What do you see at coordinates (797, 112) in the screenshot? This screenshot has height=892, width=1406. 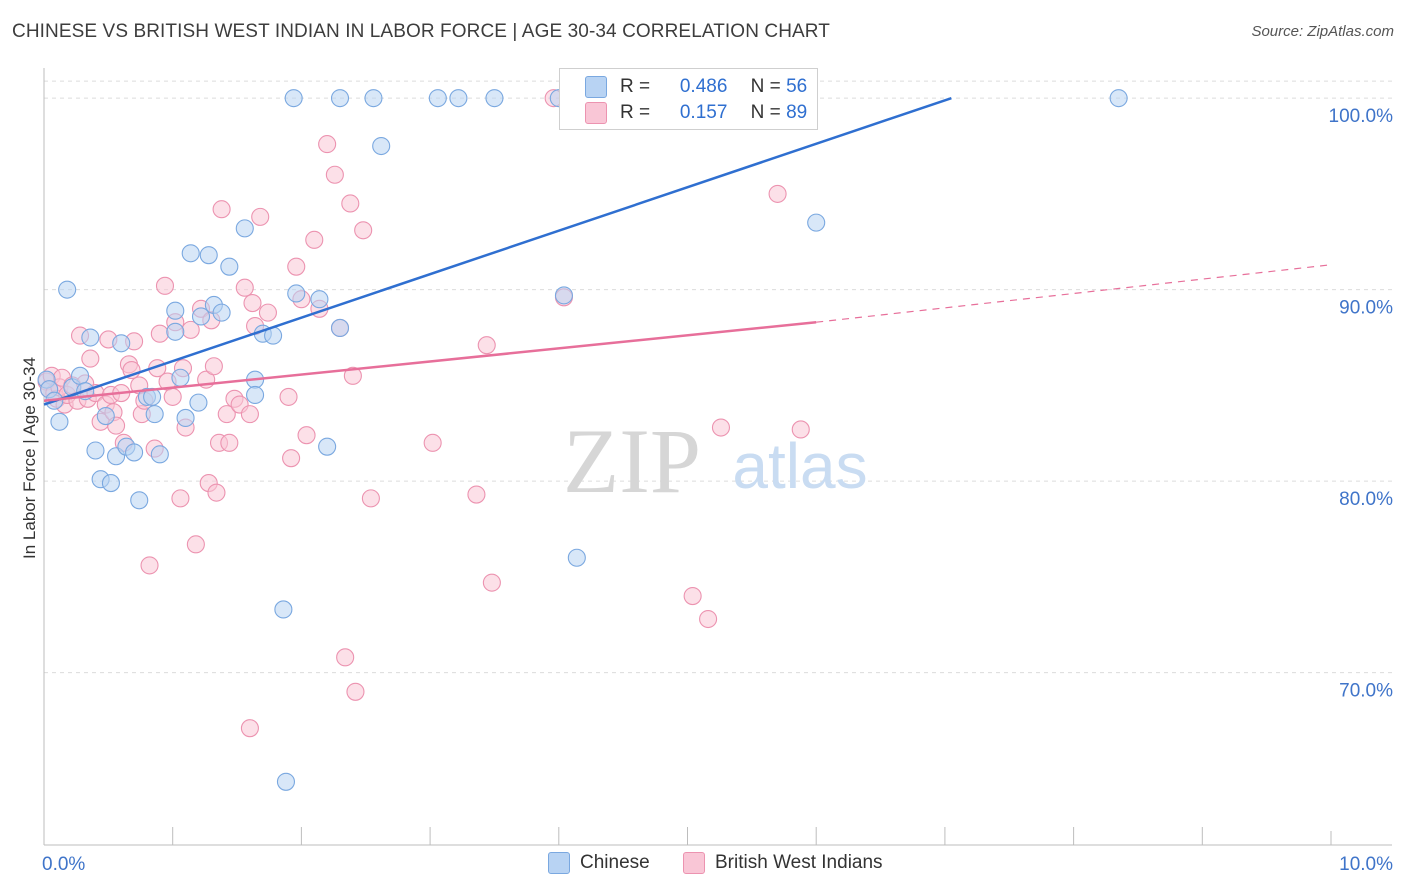 I see `n-value: 89` at bounding box center [797, 112].